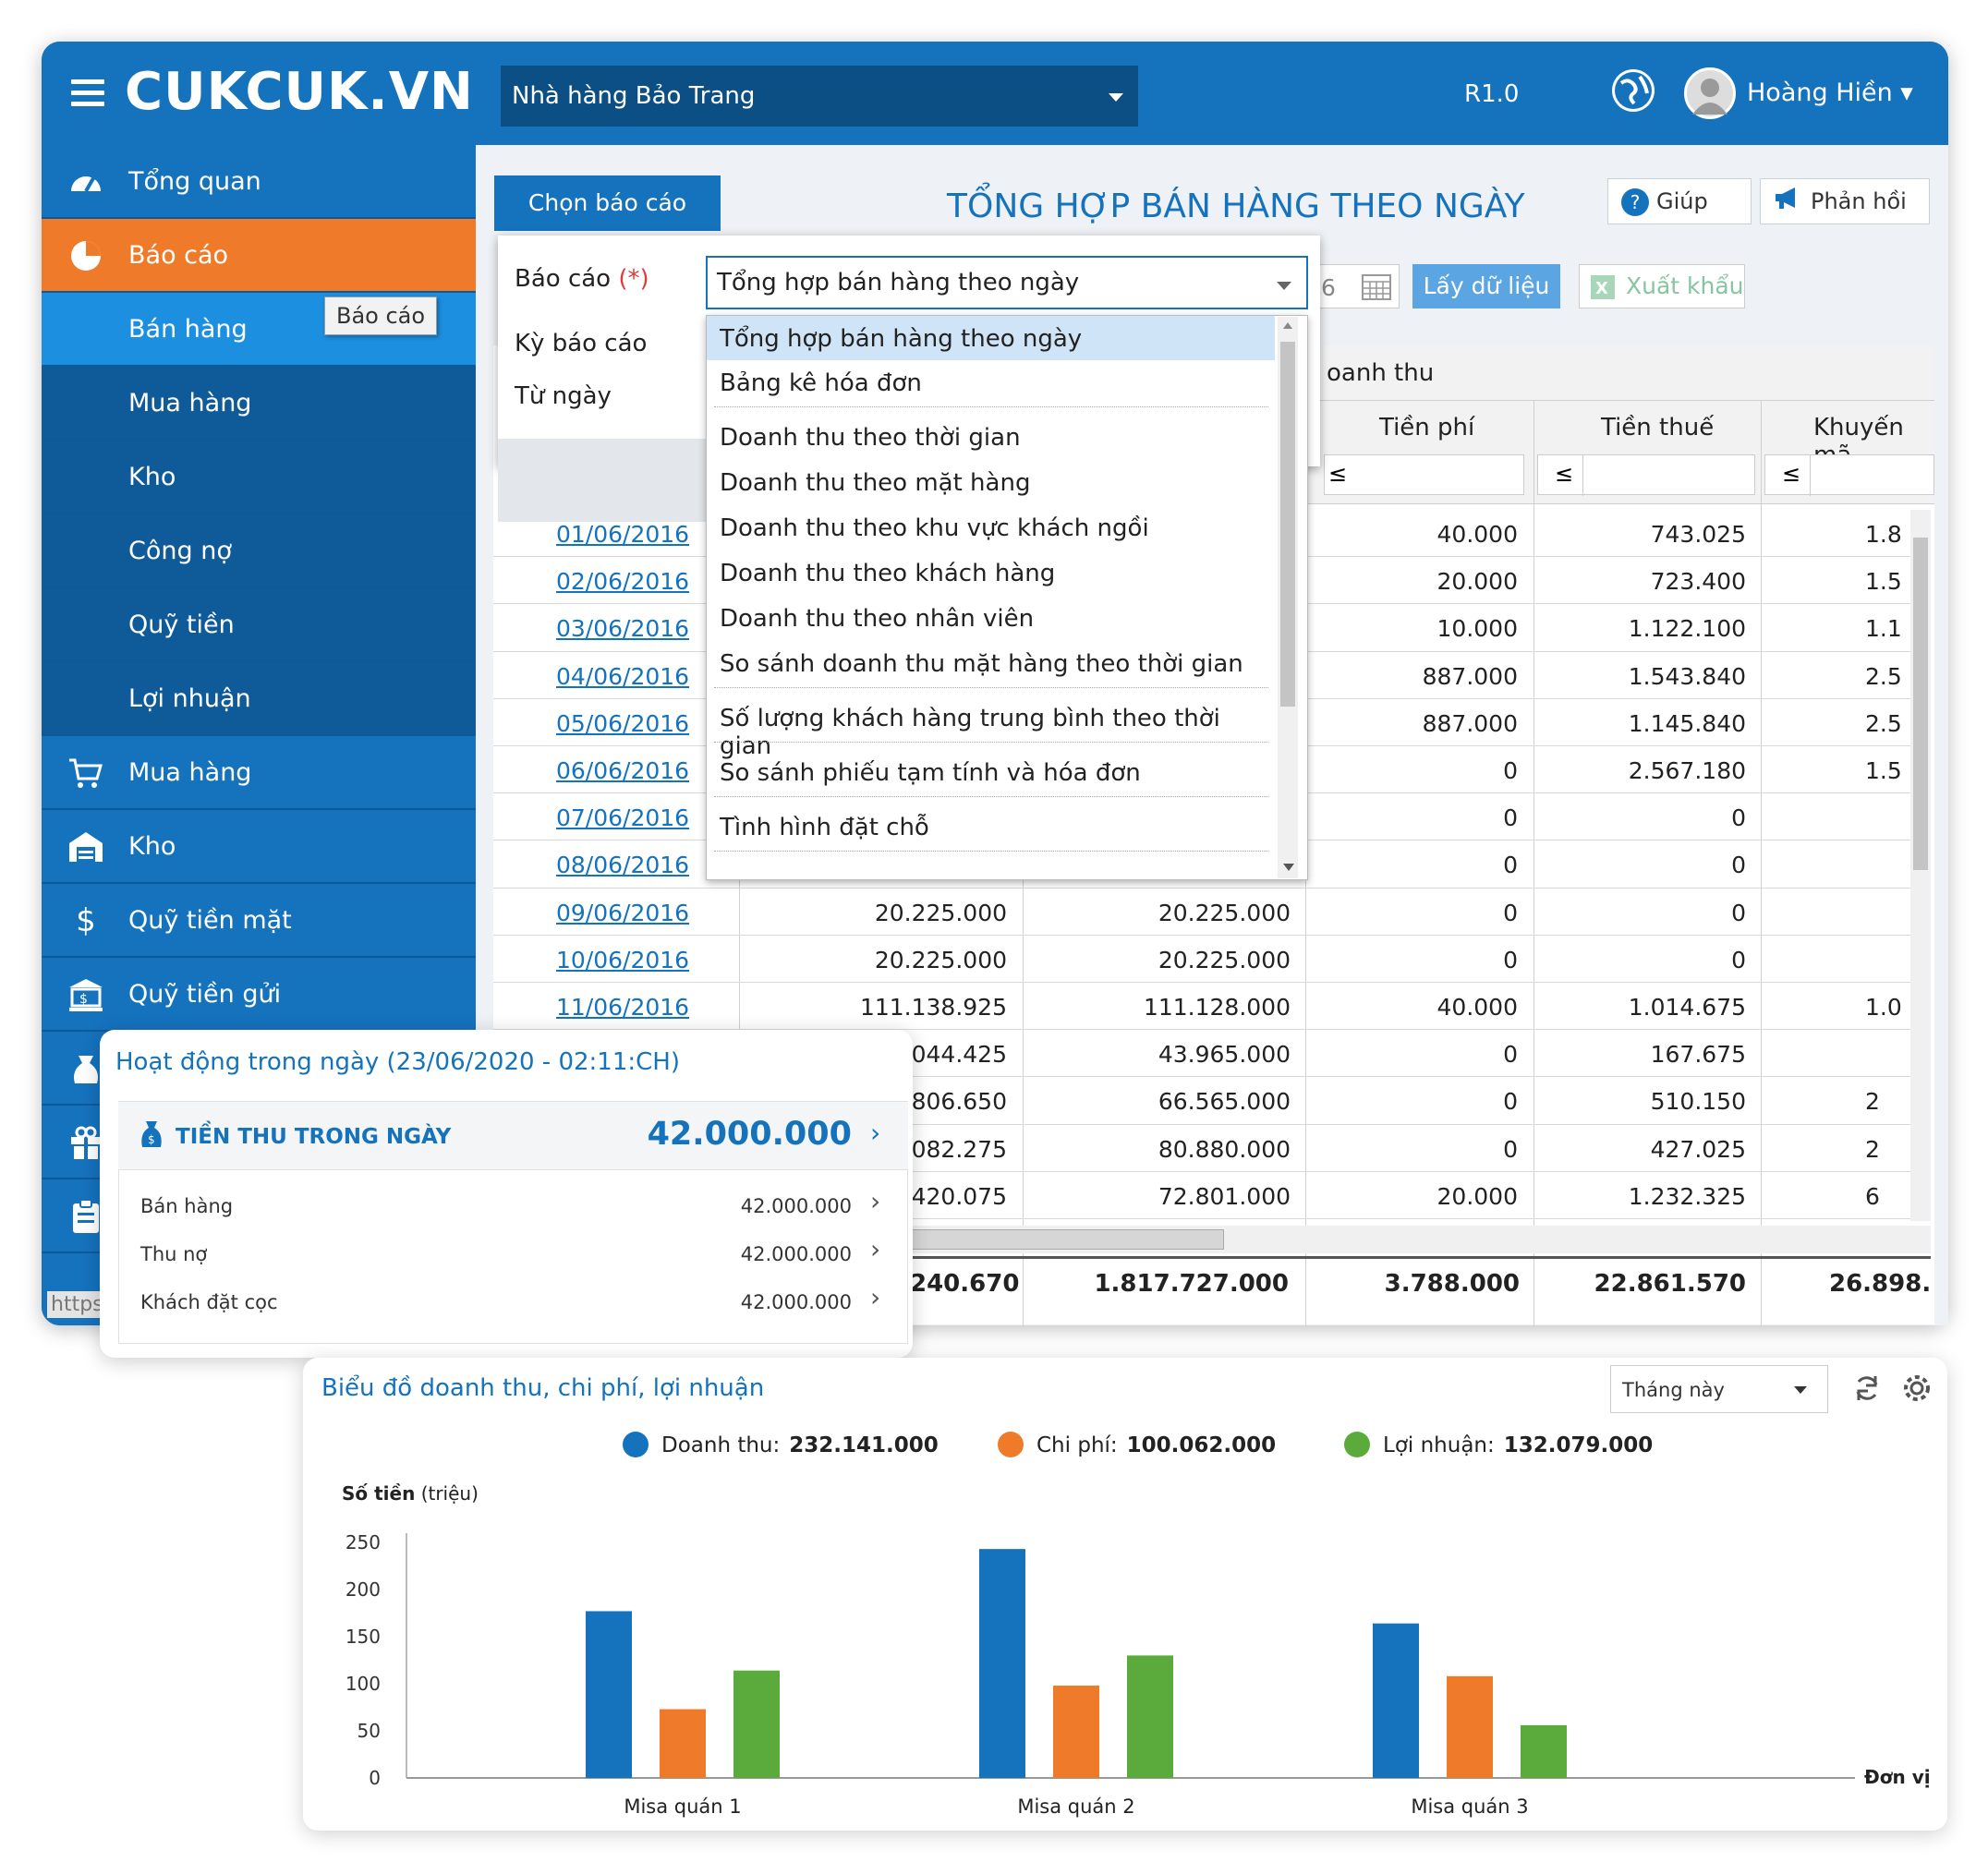 Image resolution: width=1988 pixels, height=1874 pixels. What do you see at coordinates (1376, 288) in the screenshot?
I see `calendar-icon` at bounding box center [1376, 288].